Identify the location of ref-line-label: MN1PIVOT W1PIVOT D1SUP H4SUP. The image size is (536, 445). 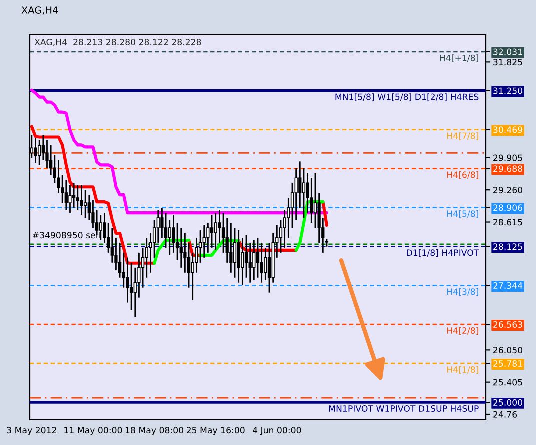
(404, 408).